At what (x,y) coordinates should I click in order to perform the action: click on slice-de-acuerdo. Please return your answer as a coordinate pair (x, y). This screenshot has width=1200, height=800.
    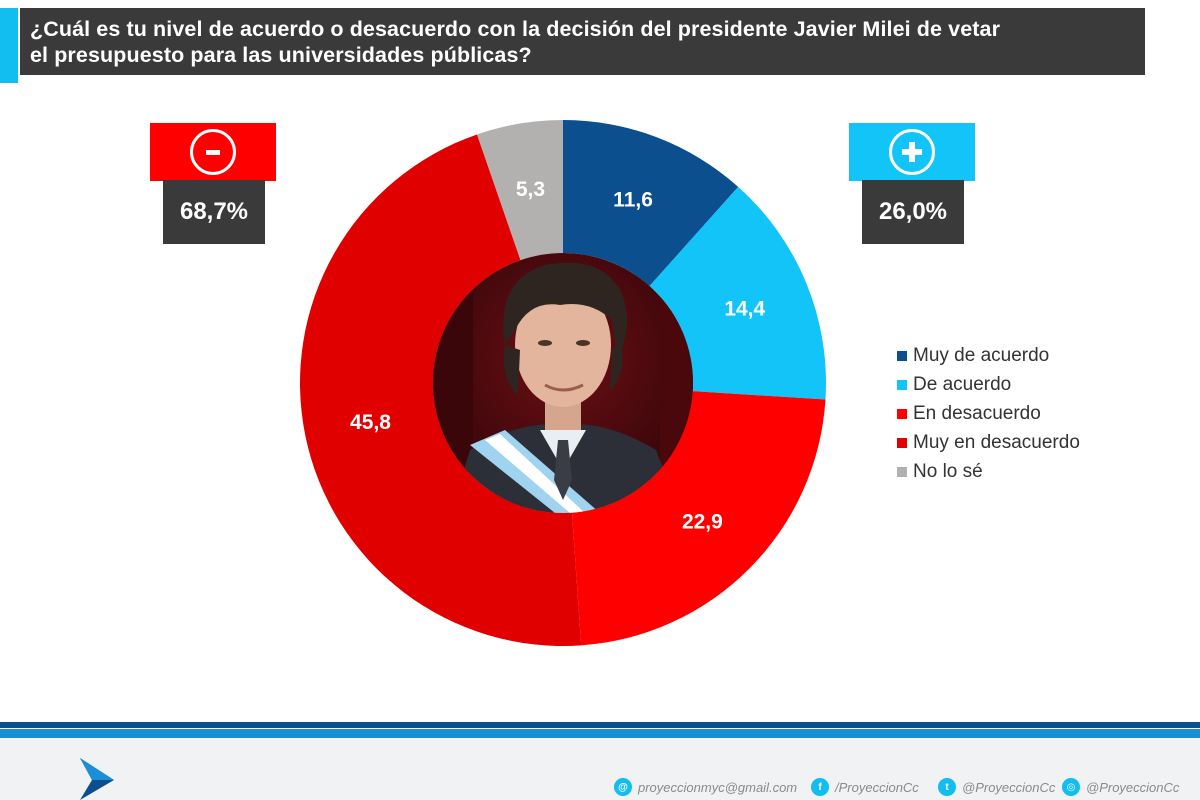
    Looking at the image, I should click on (737, 293).